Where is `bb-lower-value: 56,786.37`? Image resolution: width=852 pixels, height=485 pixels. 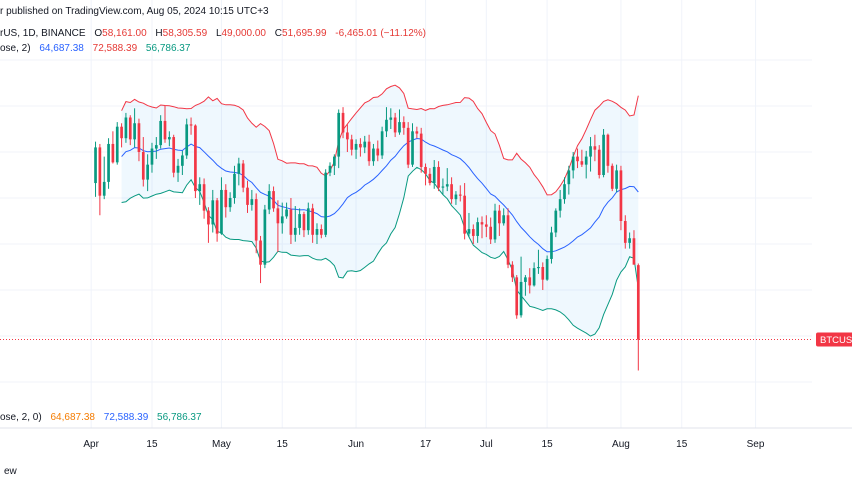 bb-lower-value: 56,786.37 is located at coordinates (168, 48).